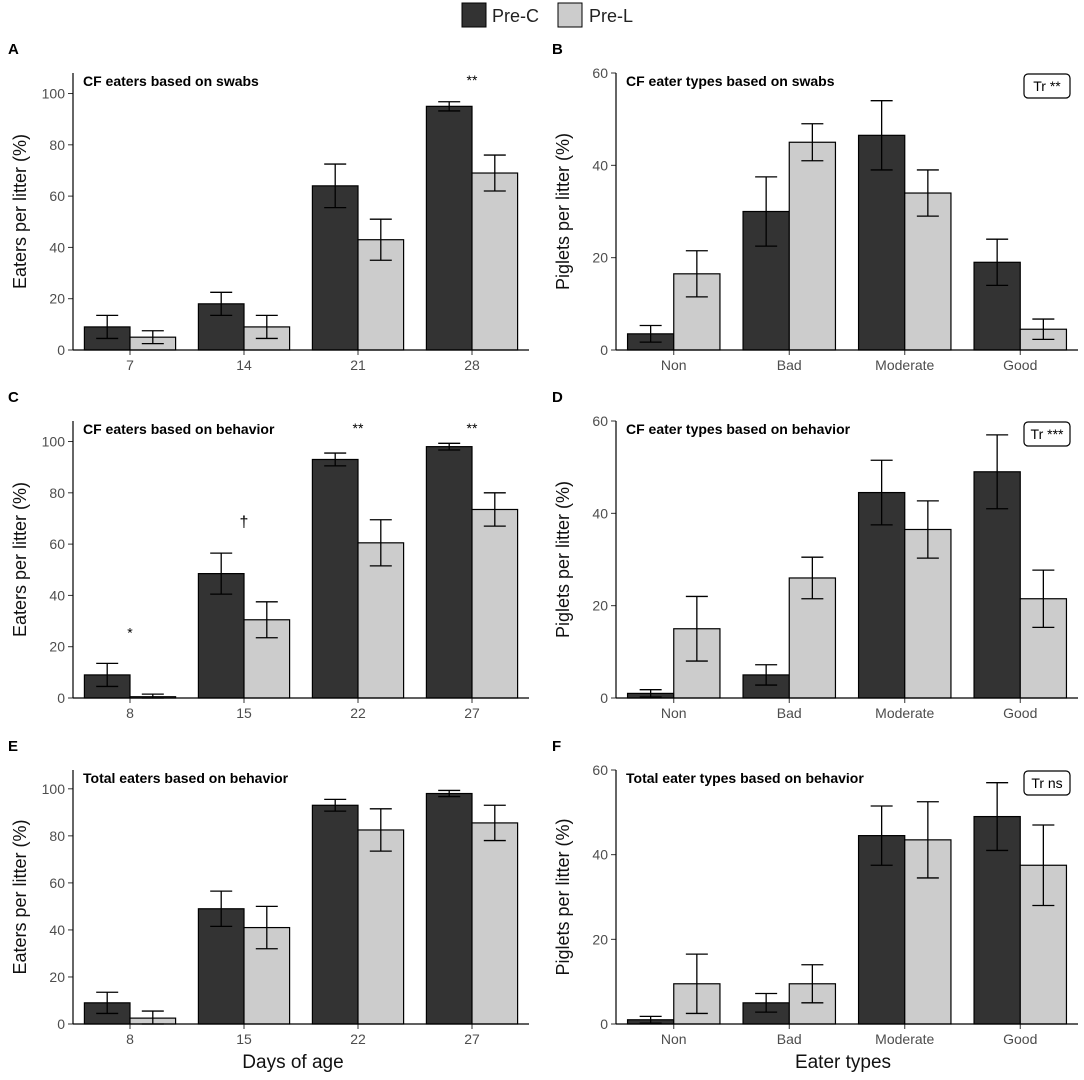 This screenshot has height=1080, width=1084. Describe the element at coordinates (570, 15) in the screenshot. I see `legend-swatch-pre-l` at that location.